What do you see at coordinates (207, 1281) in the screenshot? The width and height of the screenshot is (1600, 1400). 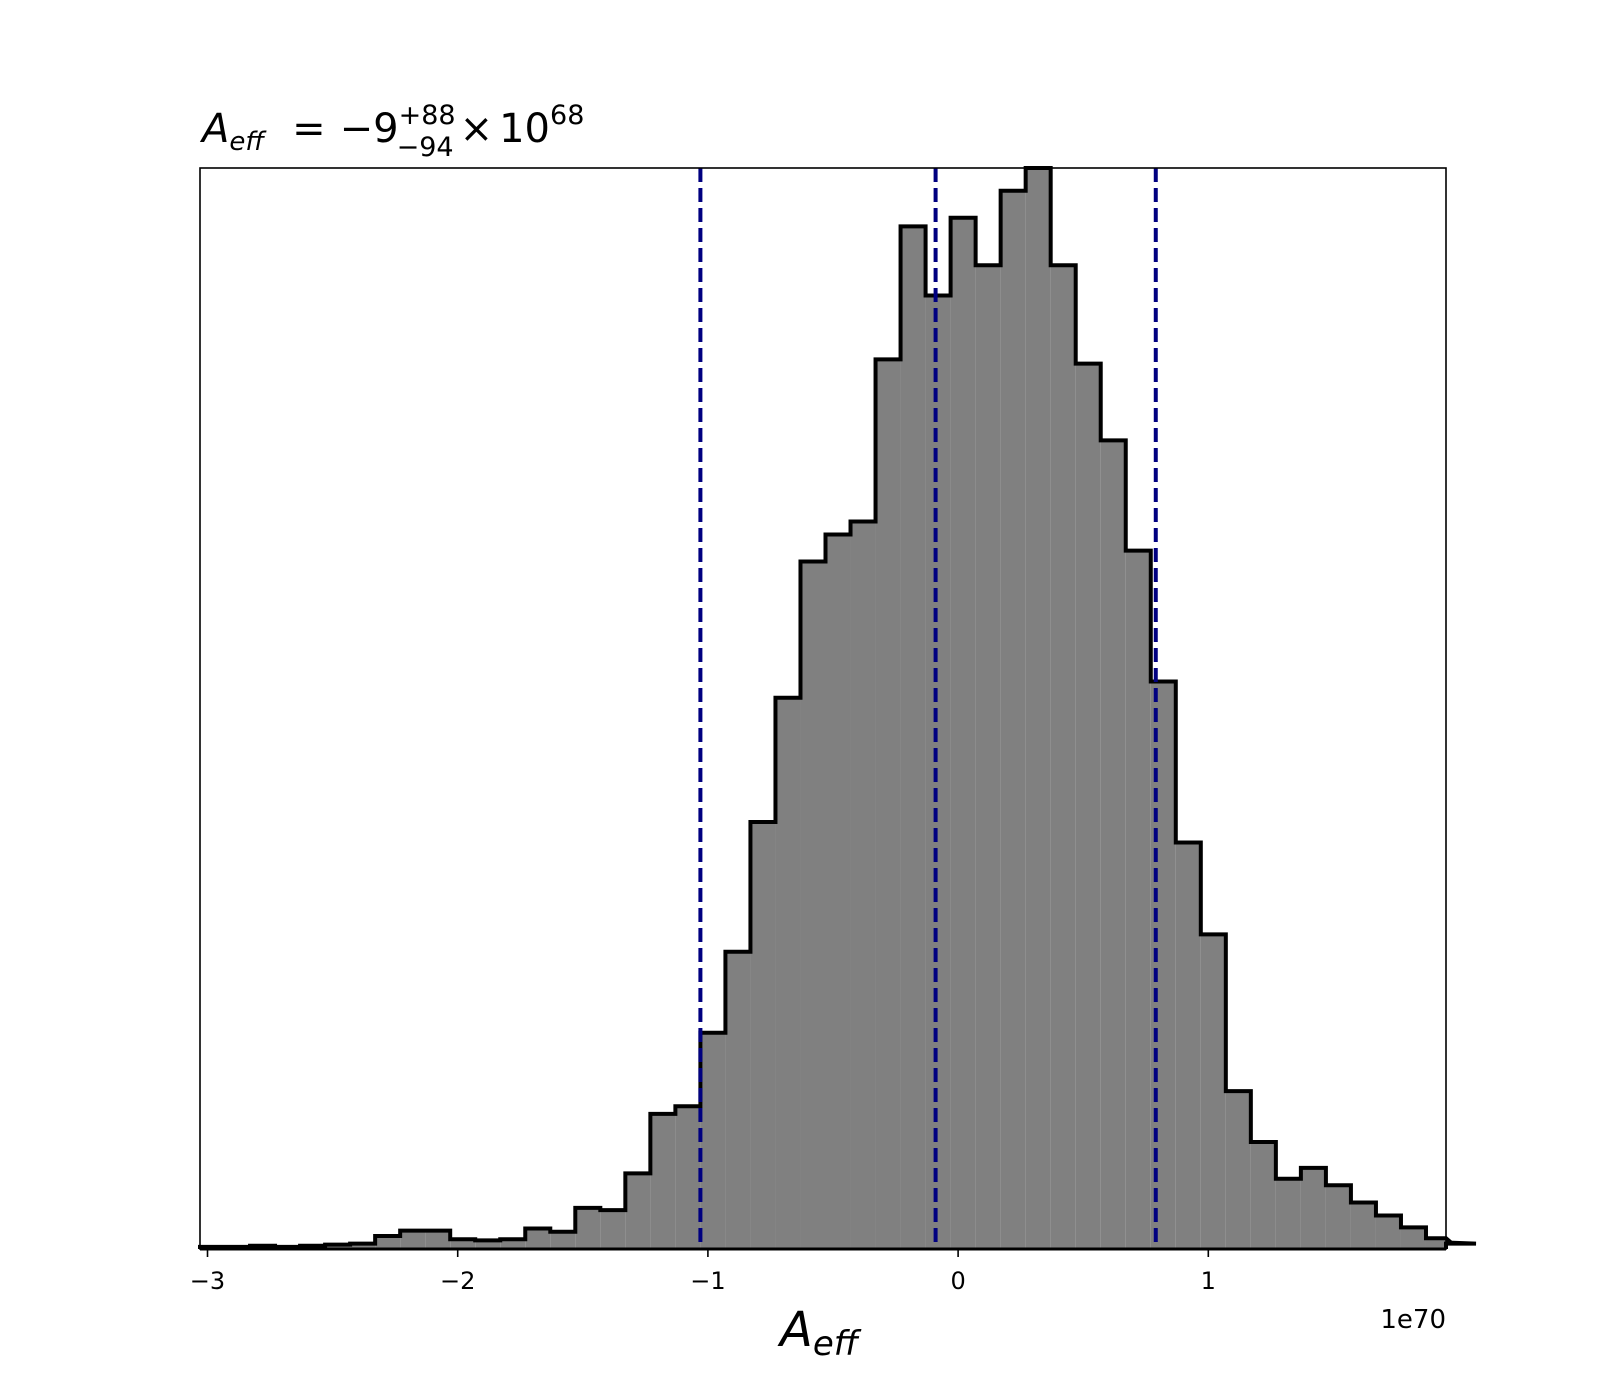 I see `x-tick-label: −3` at bounding box center [207, 1281].